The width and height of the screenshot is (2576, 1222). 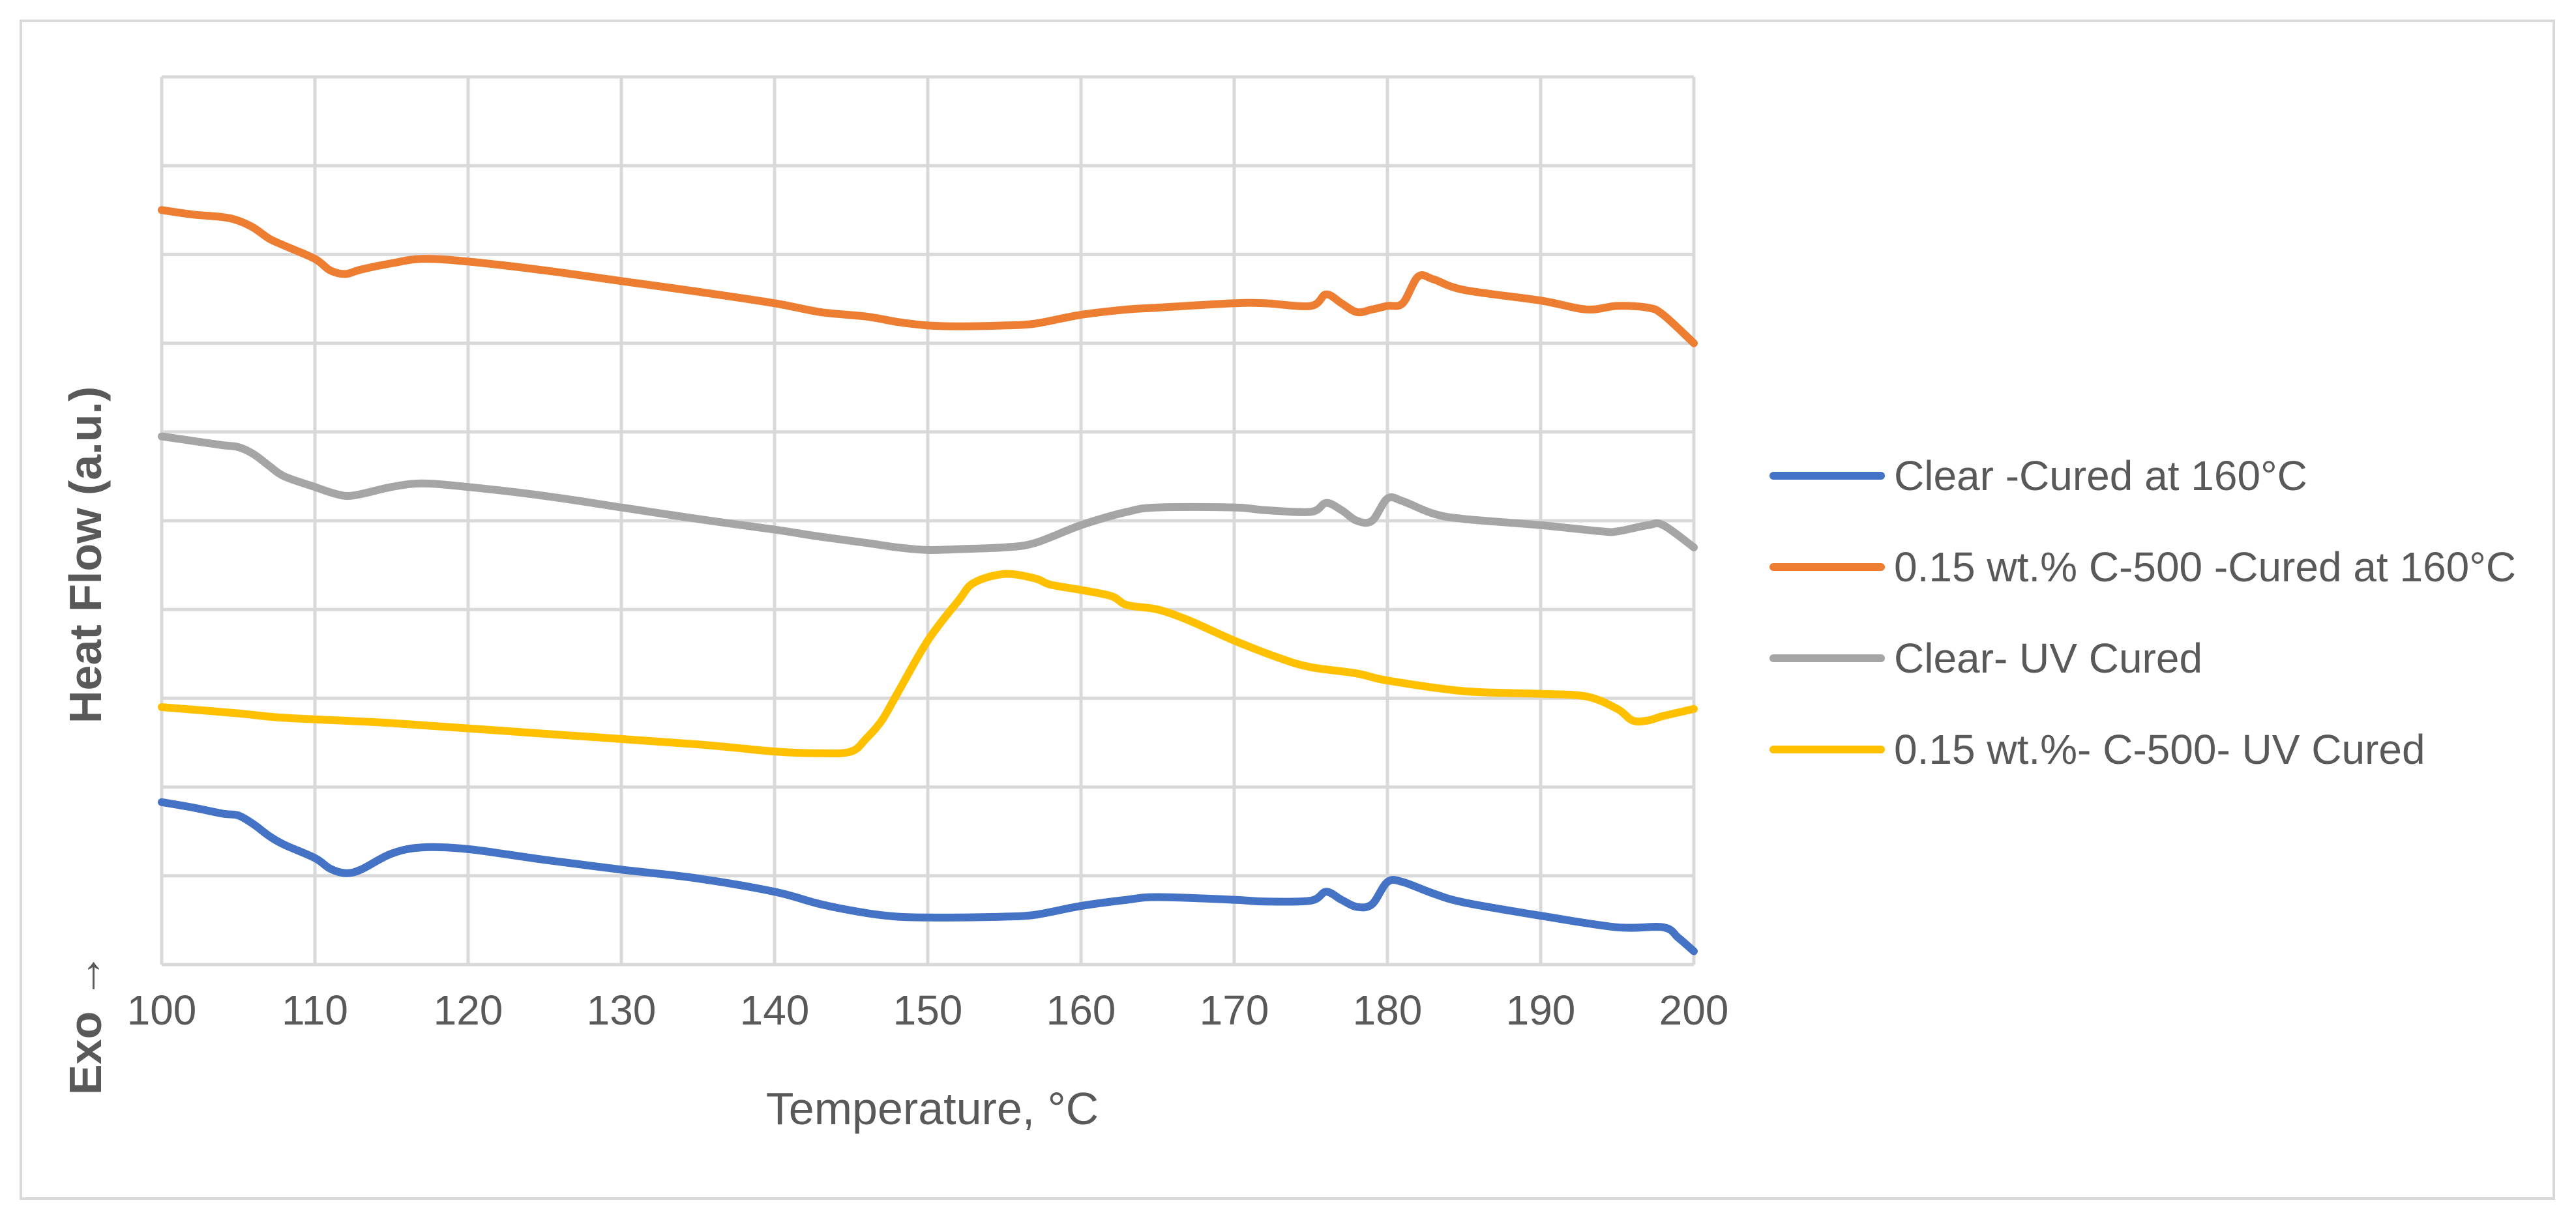 I want to click on x-axis-title: Temperature, °C, so click(x=932, y=1109).